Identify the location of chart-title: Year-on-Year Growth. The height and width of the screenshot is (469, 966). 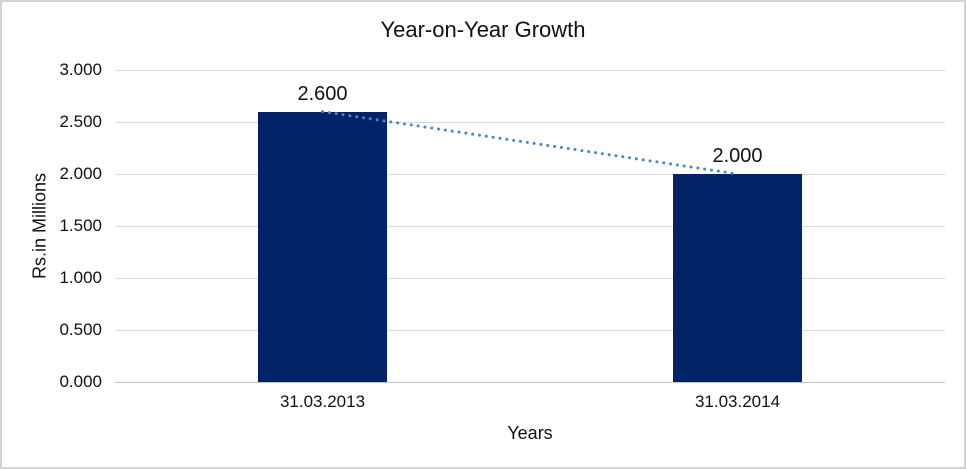
(483, 29).